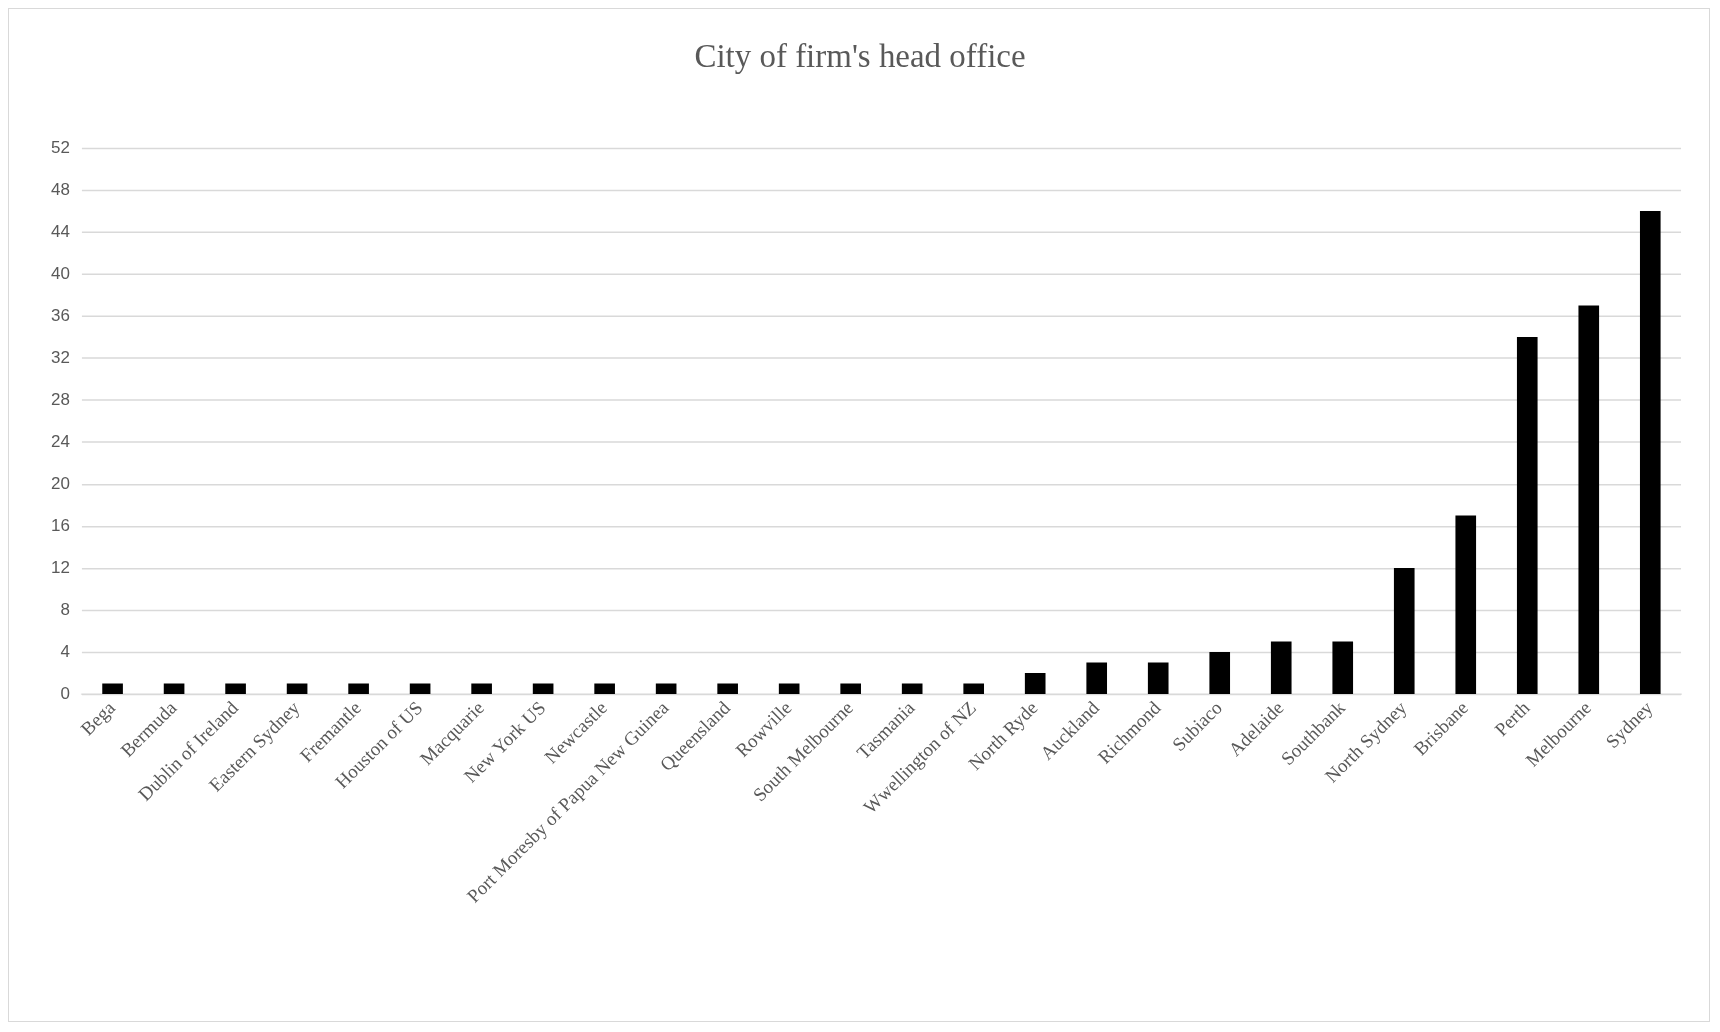 This screenshot has height=1032, width=1720. I want to click on y-tick-label: 24, so click(60, 442).